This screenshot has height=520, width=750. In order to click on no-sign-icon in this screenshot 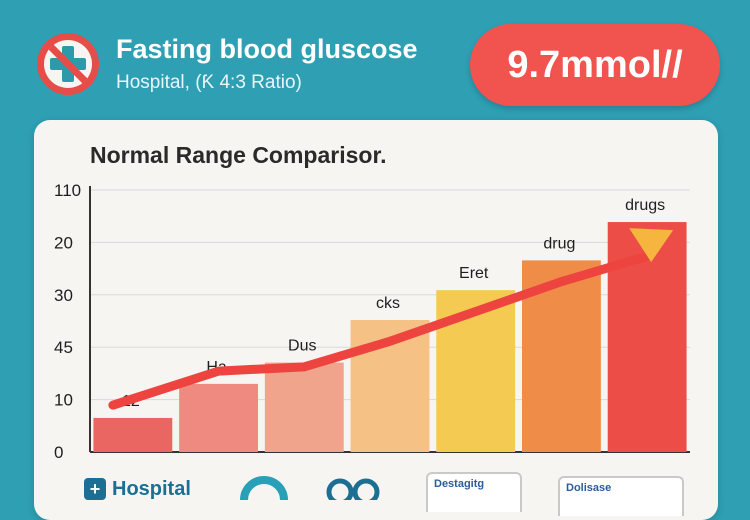, I will do `click(68, 64)`.